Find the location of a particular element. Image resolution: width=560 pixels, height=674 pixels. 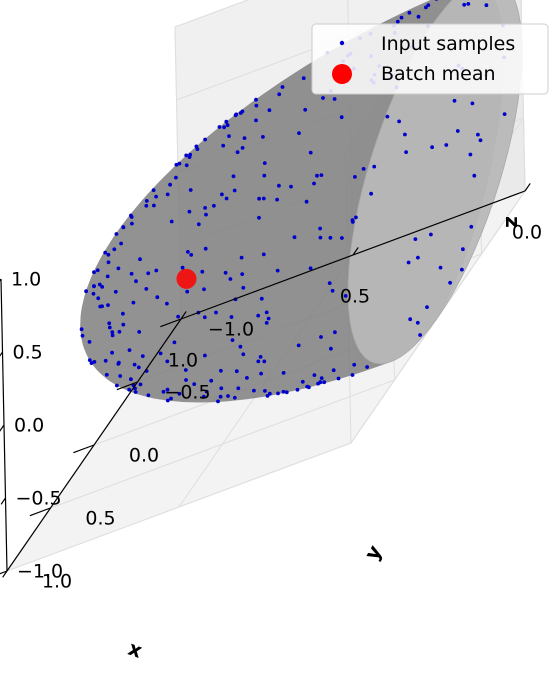

z-tick-label: 0.5 is located at coordinates (28, 353).